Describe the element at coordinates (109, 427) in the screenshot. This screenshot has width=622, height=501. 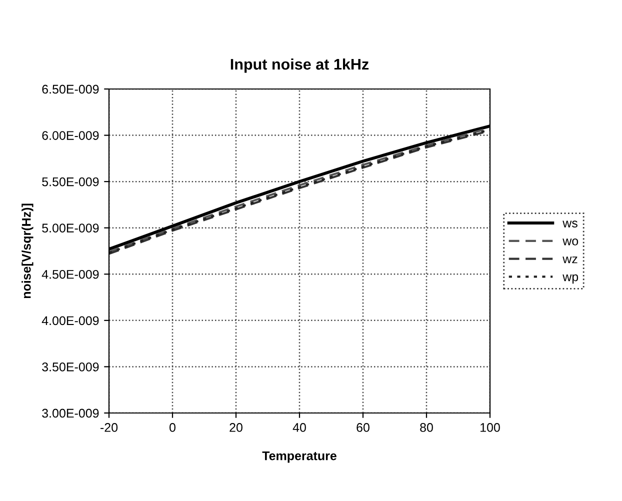
I see `x-tick-label: -20` at that location.